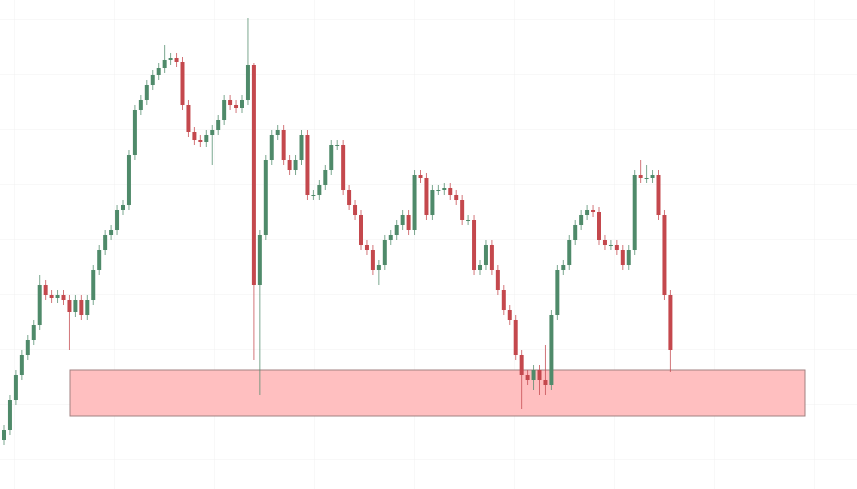 This screenshot has width=857, height=489. I want to click on support-zone, so click(437, 393).